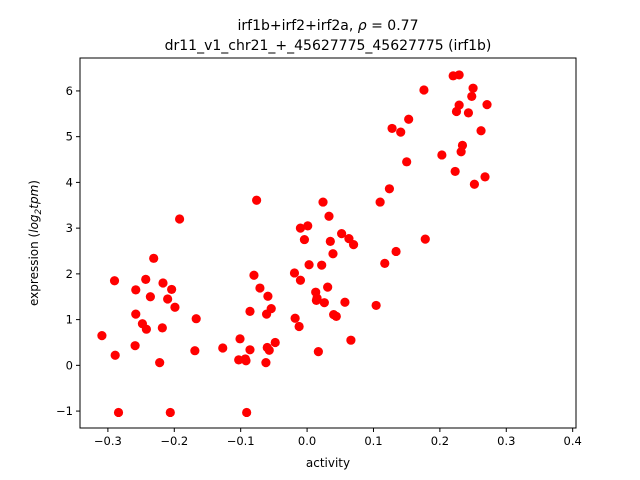 This screenshot has height=480, width=640. Describe the element at coordinates (362, 26) in the screenshot. I see `rho-symbol: ρ` at that location.